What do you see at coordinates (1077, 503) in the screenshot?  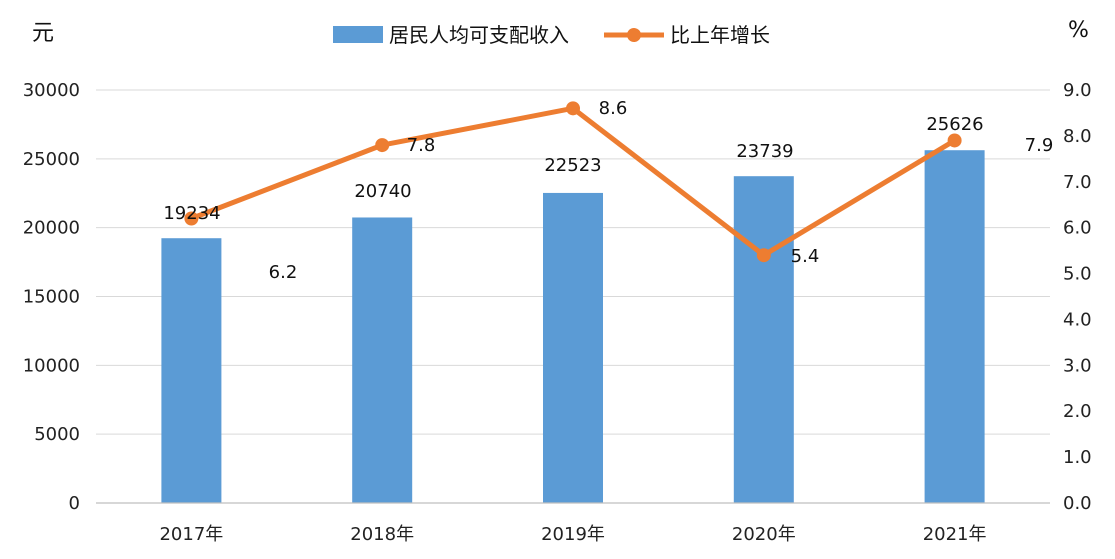 I see `y-right-tick-label: 0.0` at bounding box center [1077, 503].